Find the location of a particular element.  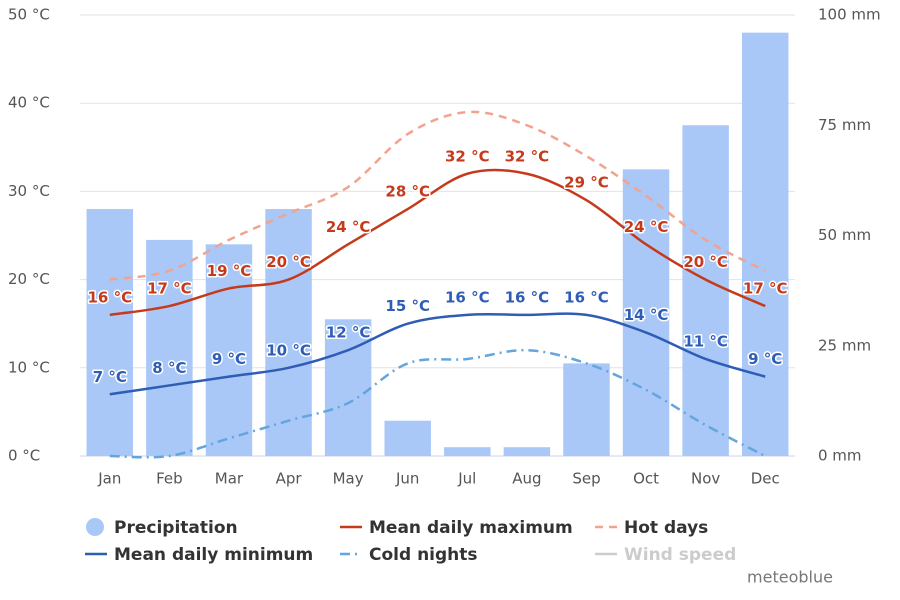

legend-label: Mean daily minimum is located at coordinates (213, 555).